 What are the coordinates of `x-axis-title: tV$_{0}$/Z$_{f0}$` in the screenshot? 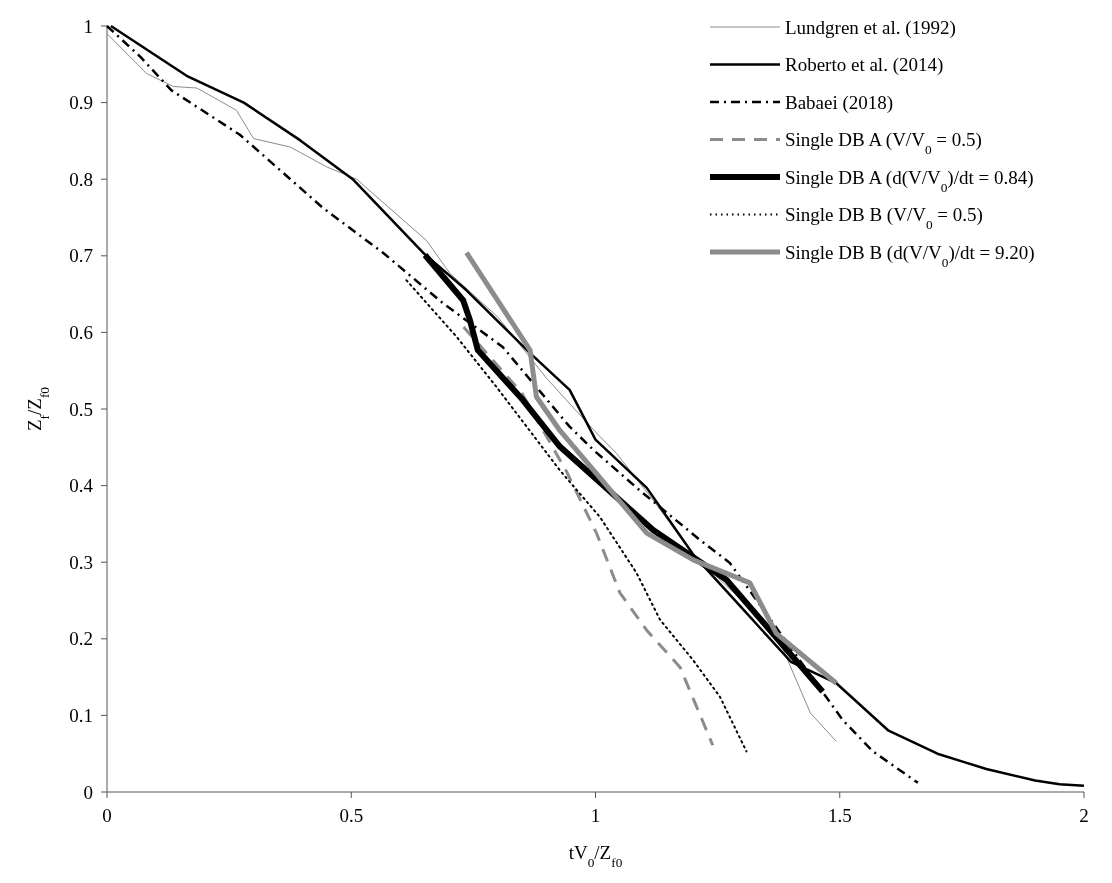 It's located at (595, 856).